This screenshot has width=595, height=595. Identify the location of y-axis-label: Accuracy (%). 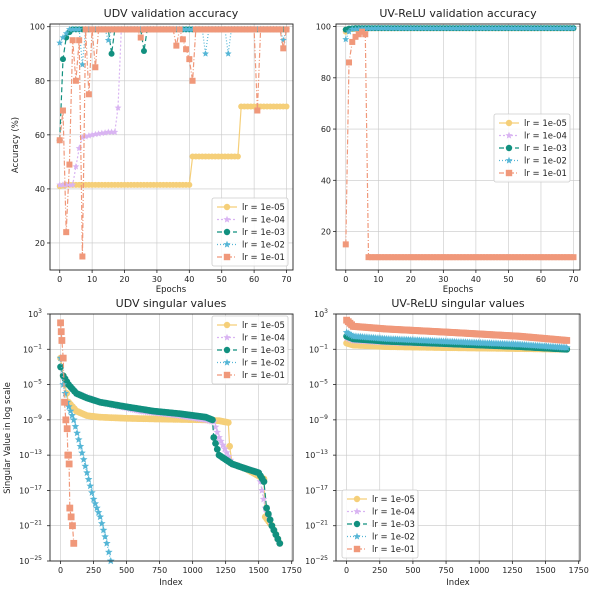
(16, 145).